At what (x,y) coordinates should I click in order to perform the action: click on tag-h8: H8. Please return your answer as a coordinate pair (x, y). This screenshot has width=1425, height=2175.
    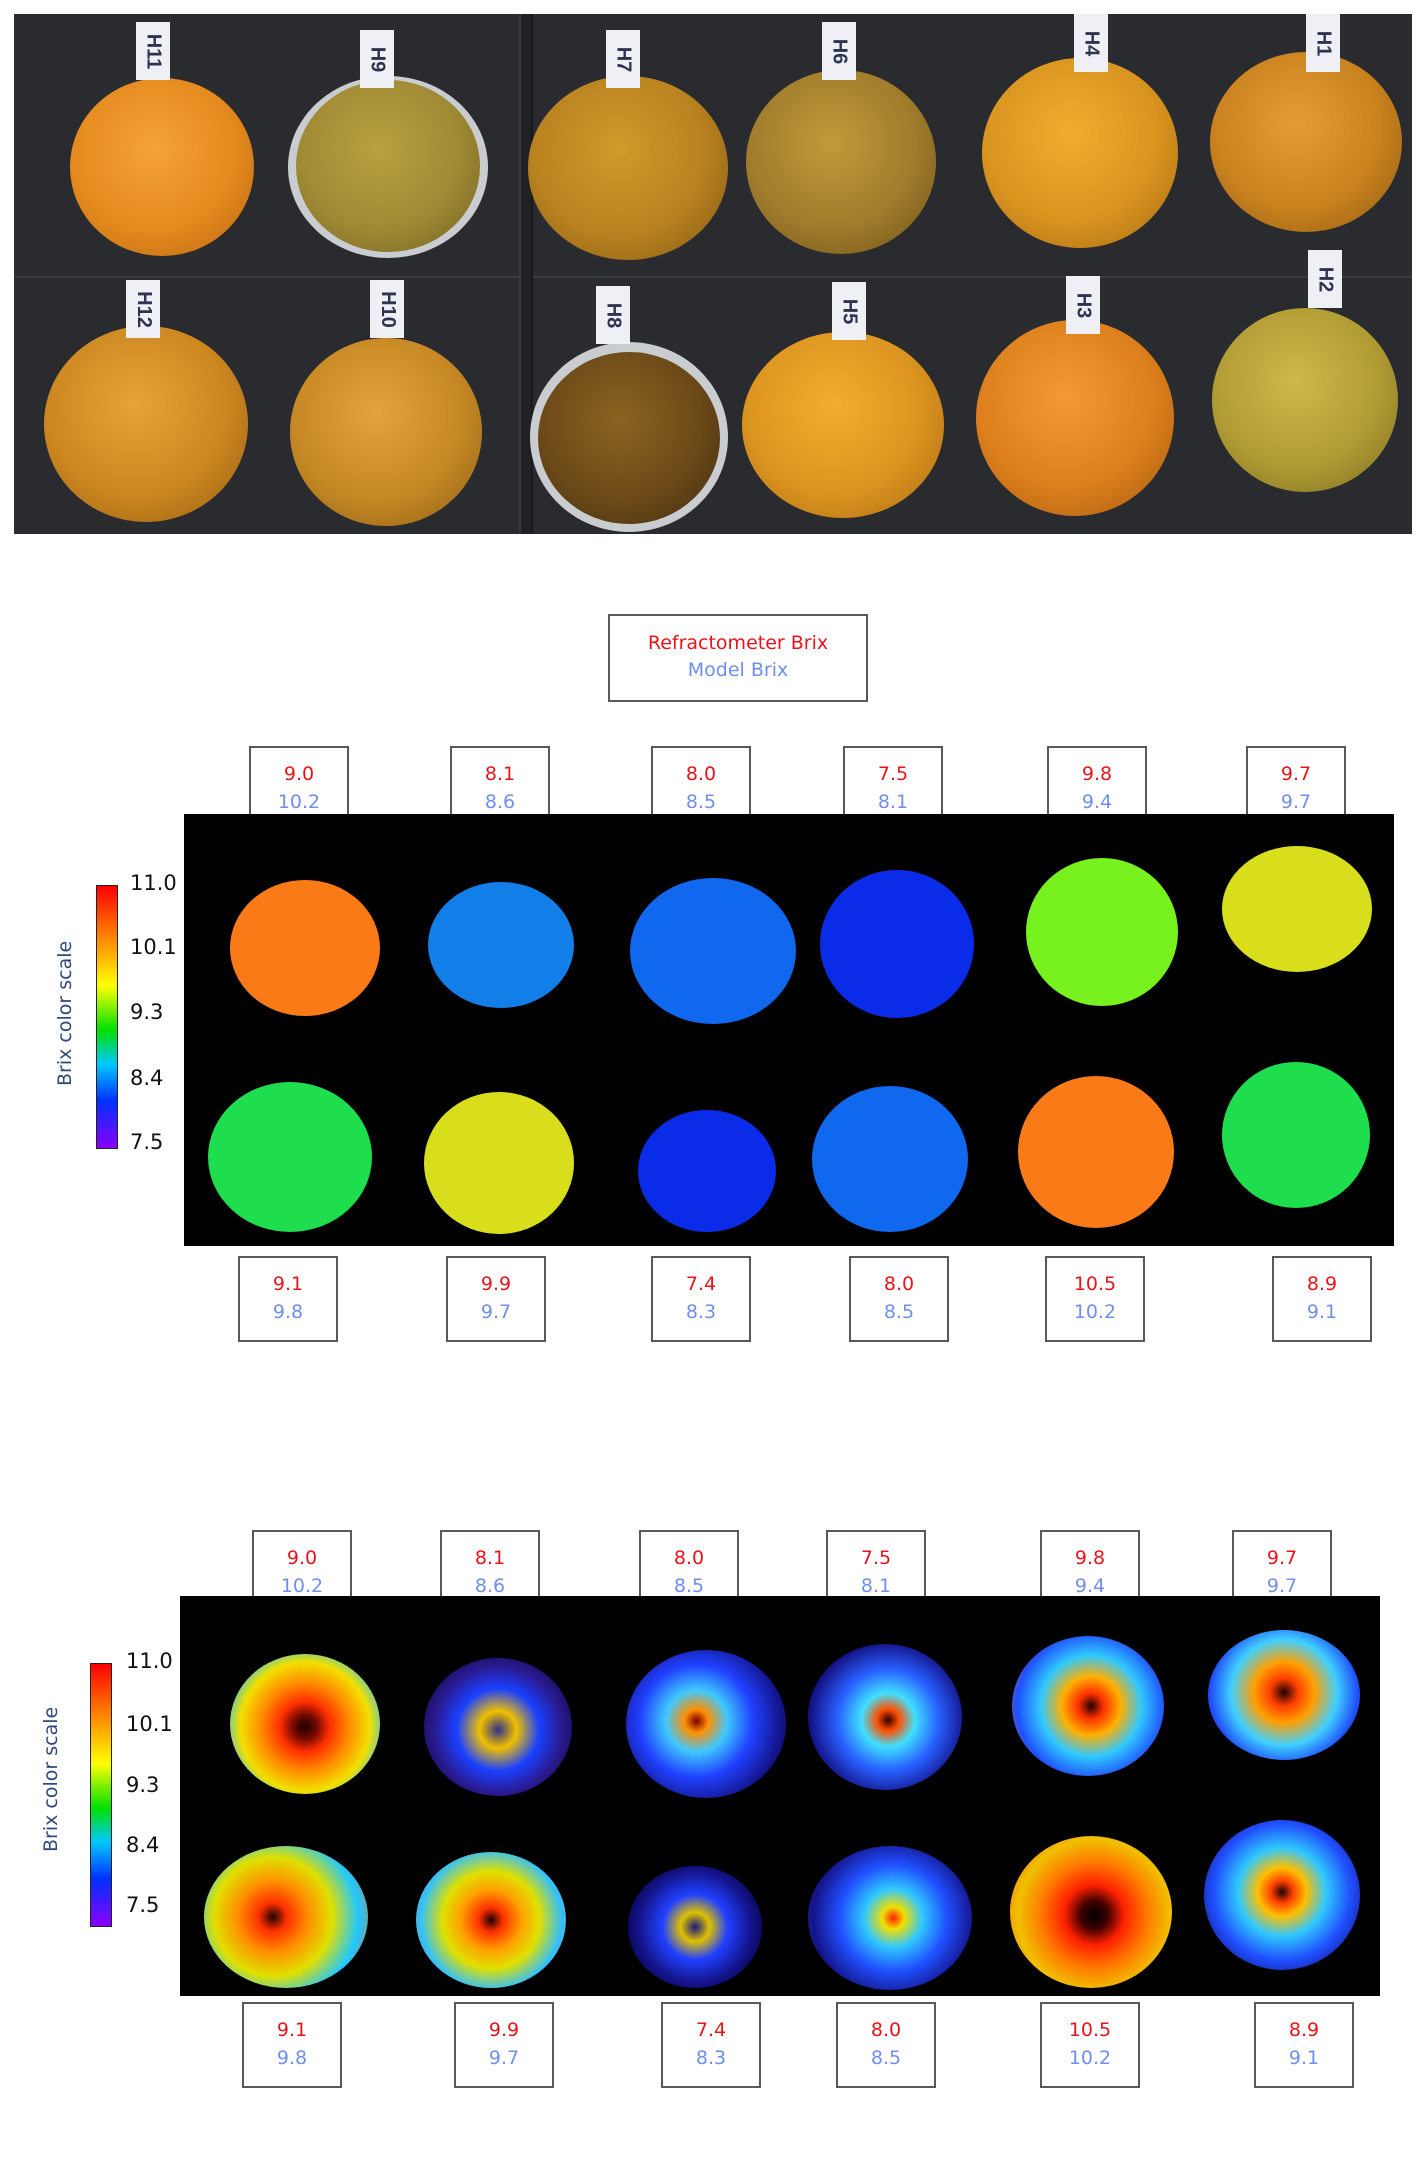
    Looking at the image, I should click on (613, 315).